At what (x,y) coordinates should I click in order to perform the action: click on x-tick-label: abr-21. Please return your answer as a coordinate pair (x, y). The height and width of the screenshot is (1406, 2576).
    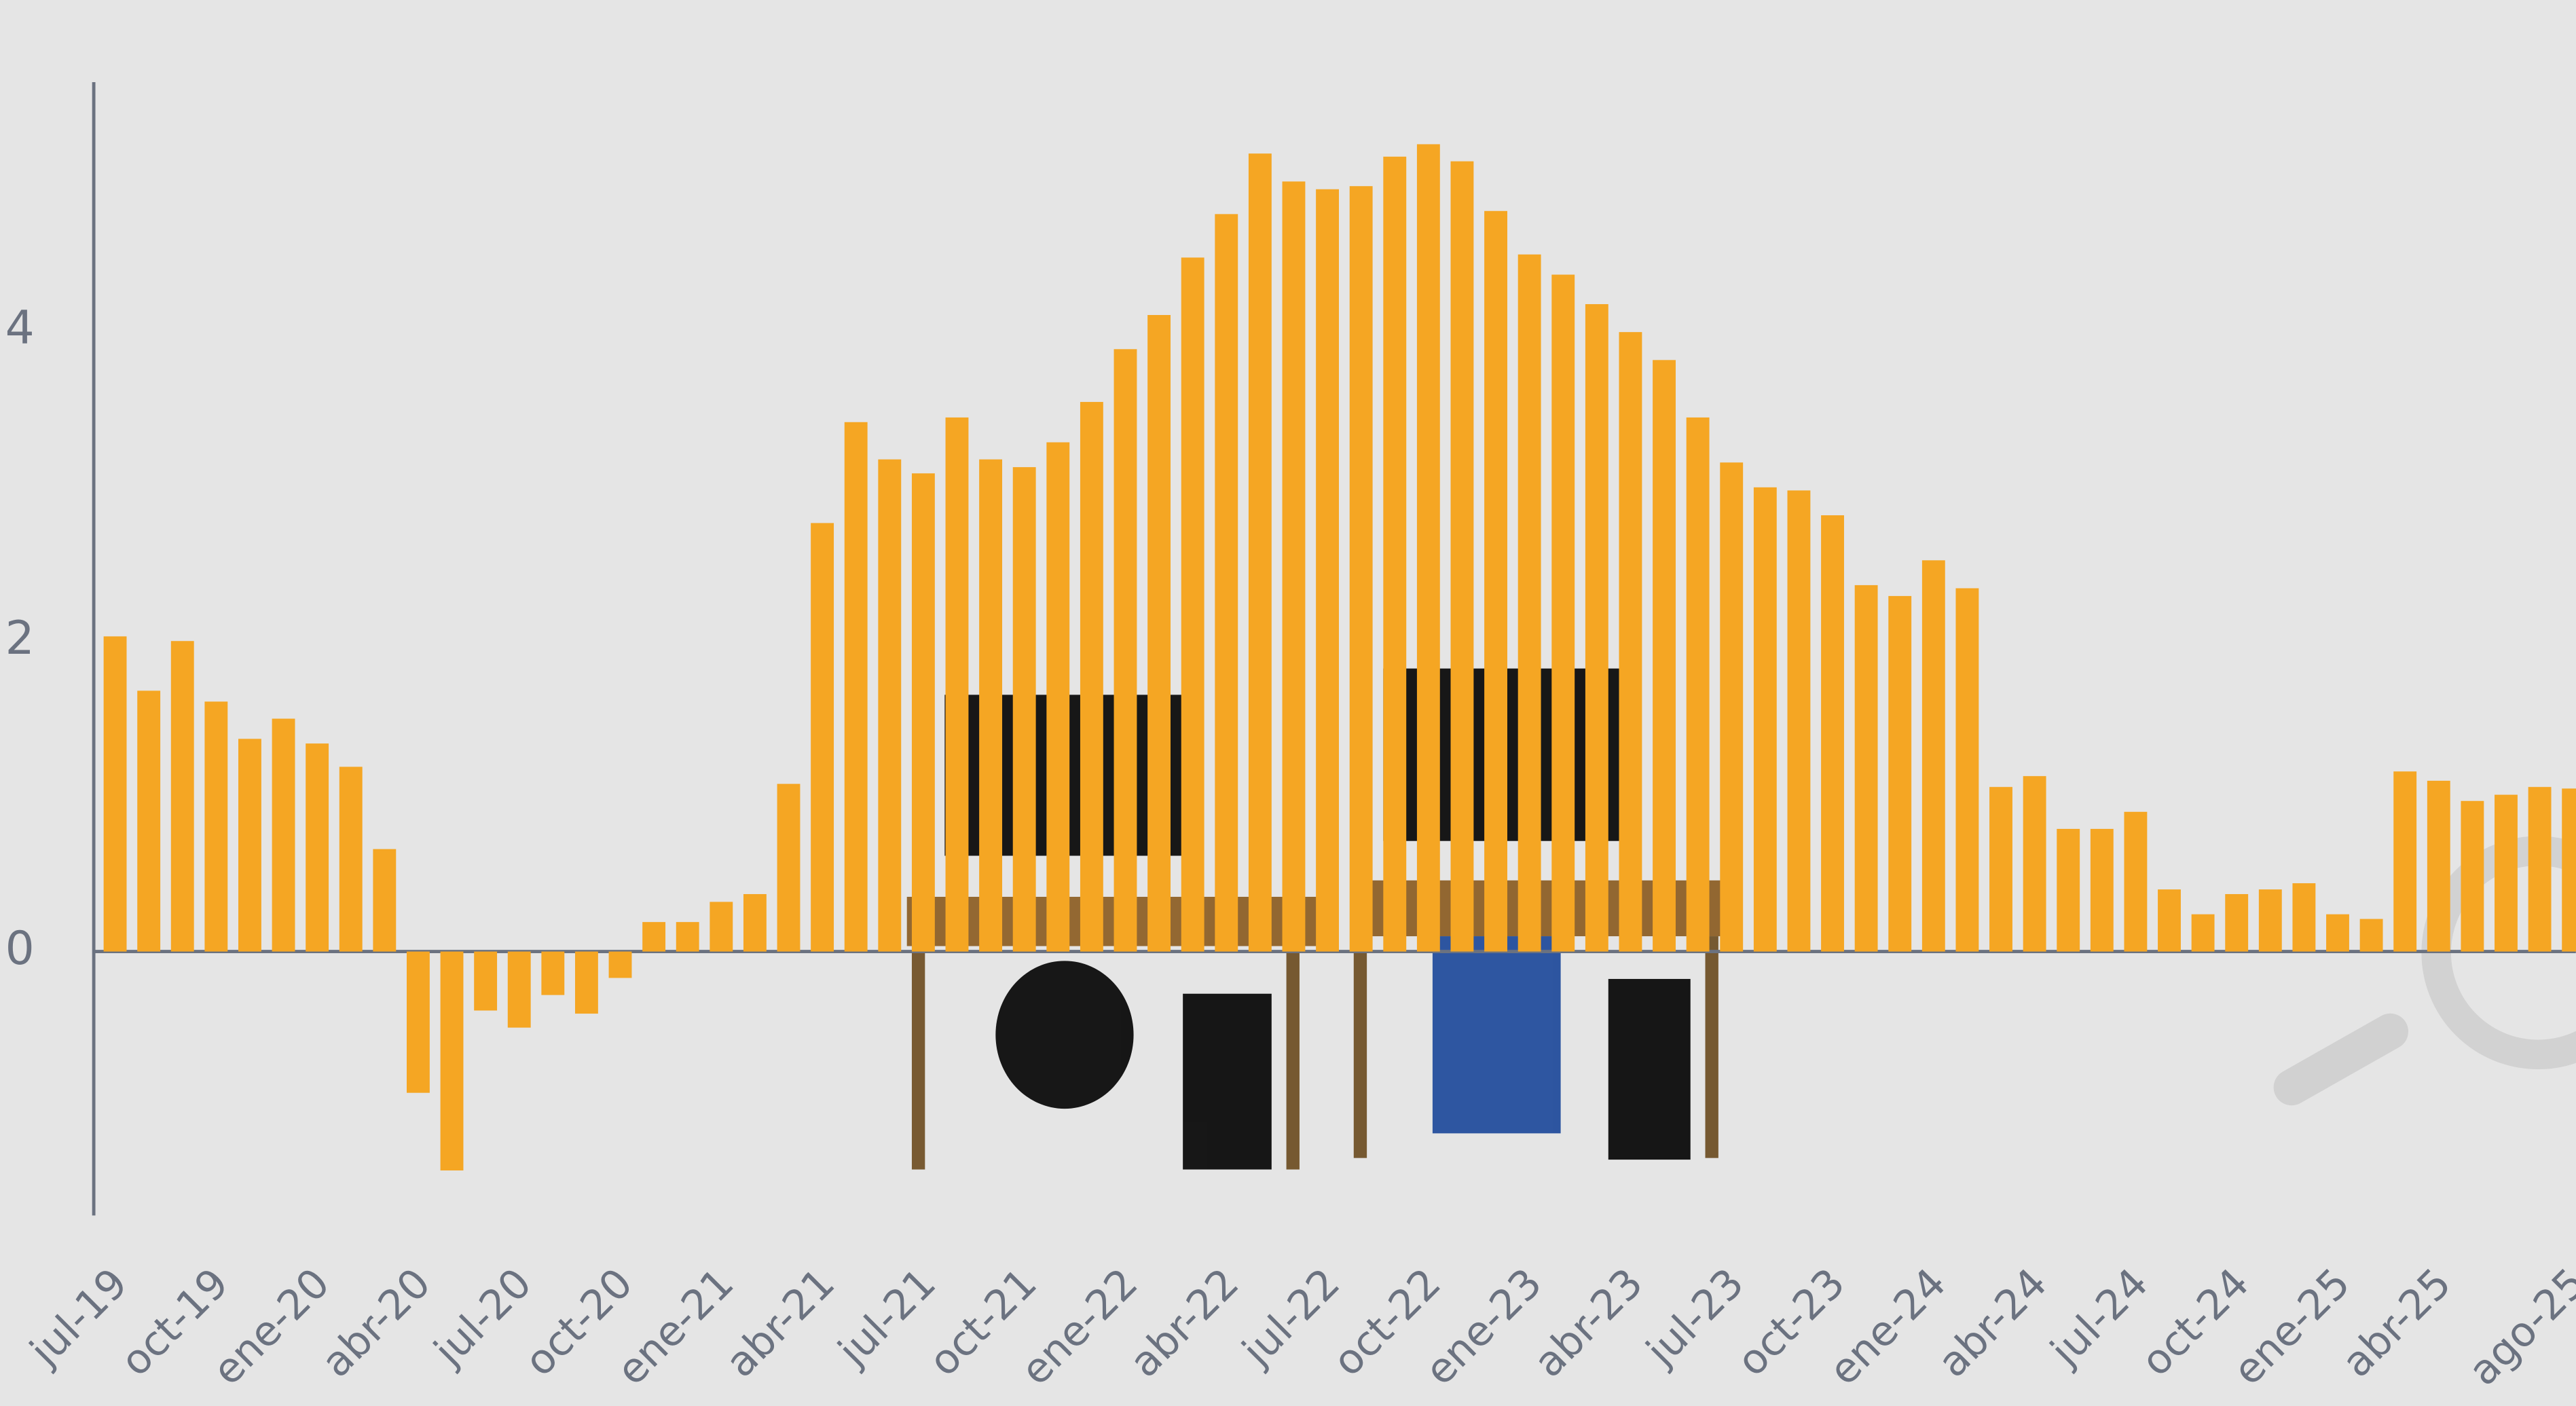
    Looking at the image, I should click on (781, 1323).